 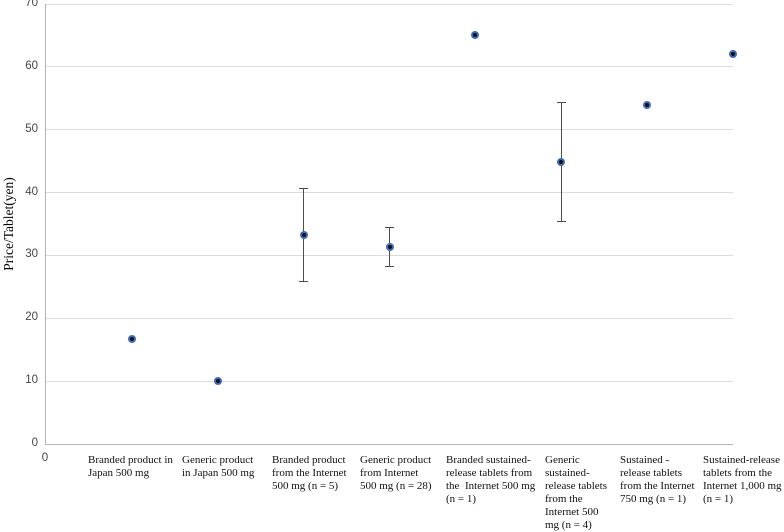 What do you see at coordinates (31, 191) in the screenshot?
I see `y-tick-label: 40` at bounding box center [31, 191].